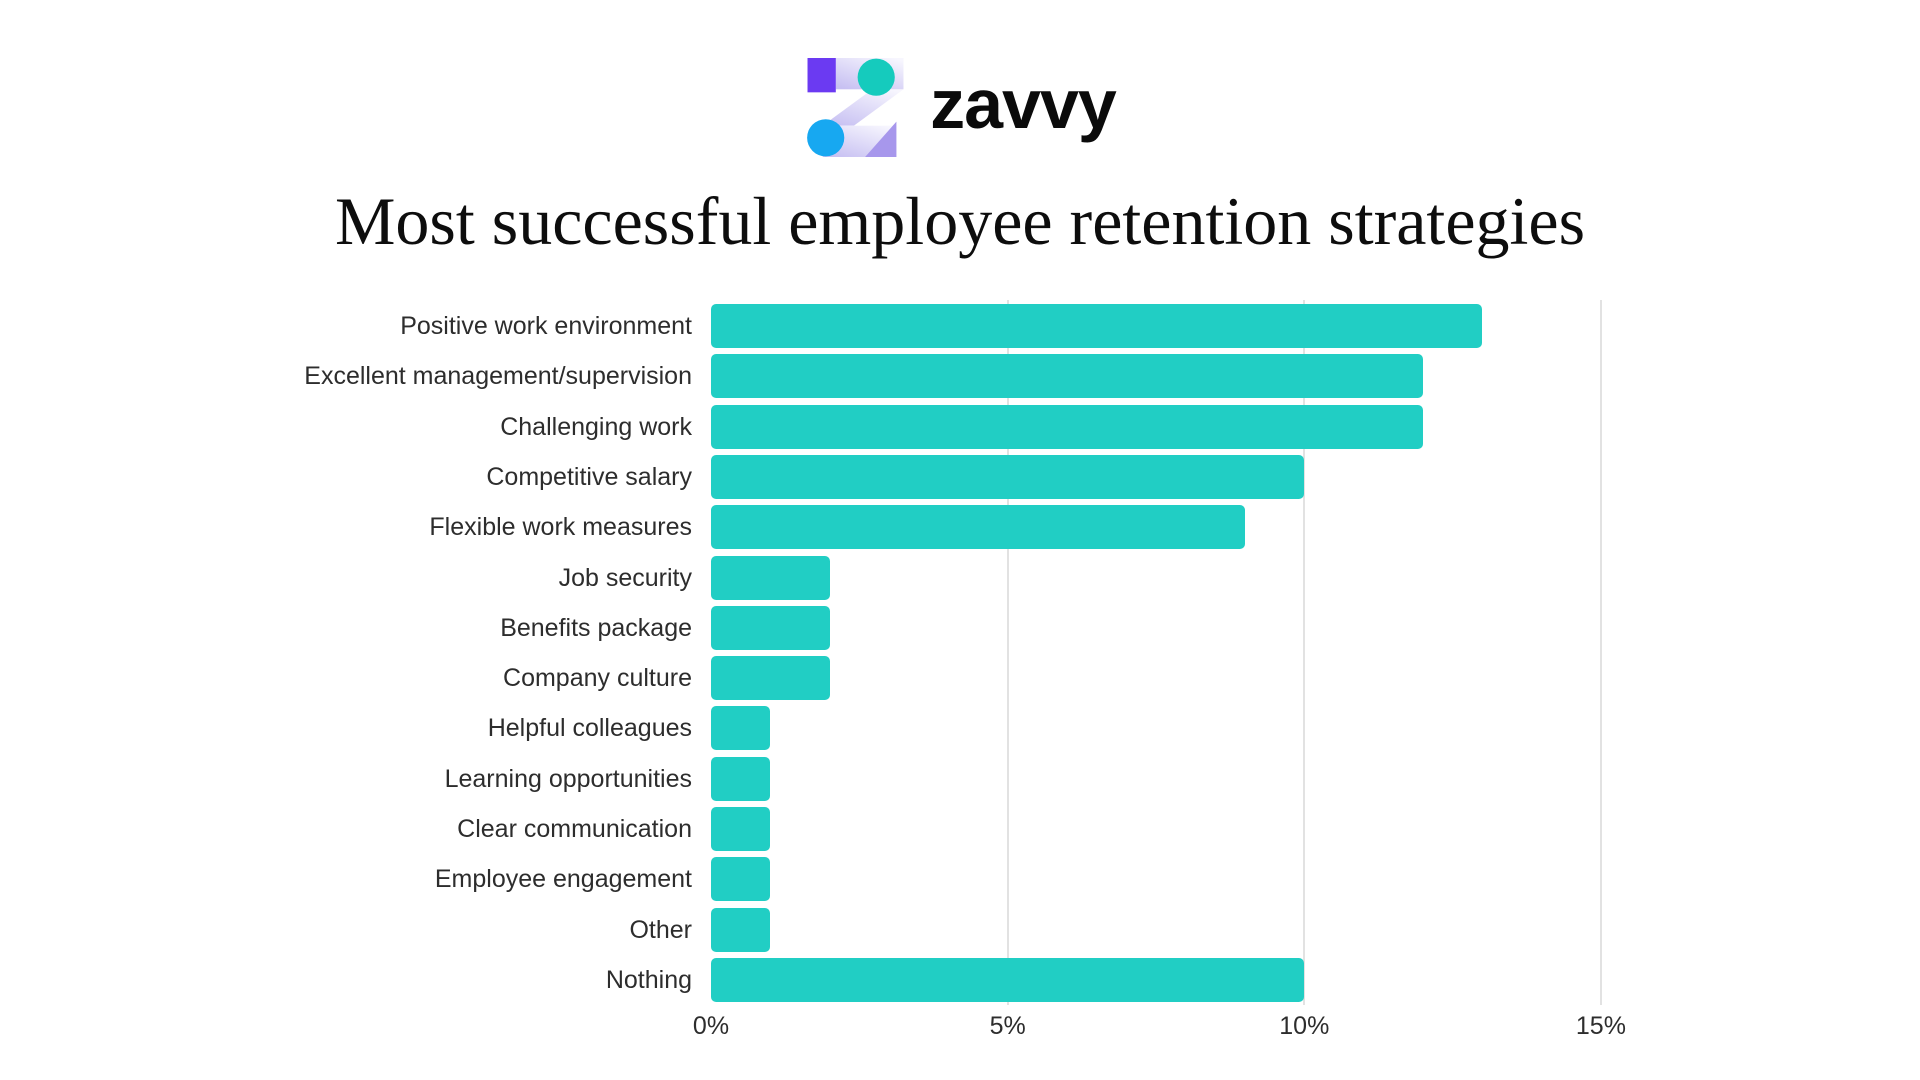 This screenshot has height=1080, width=1920. Describe the element at coordinates (978, 527) in the screenshot. I see `bar-flexible-work-measures` at that location.